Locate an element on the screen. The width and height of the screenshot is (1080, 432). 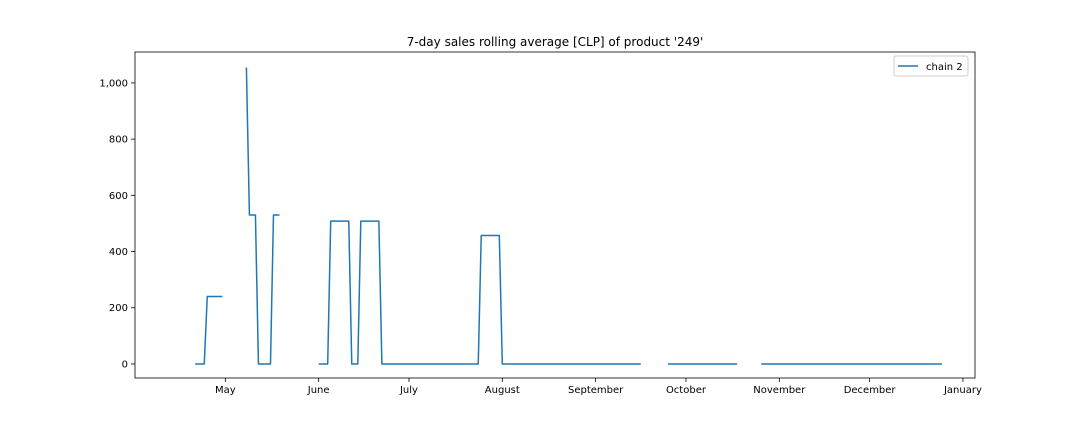
y-axis: 0 200 400 600 800 1,000 is located at coordinates (117, 224).